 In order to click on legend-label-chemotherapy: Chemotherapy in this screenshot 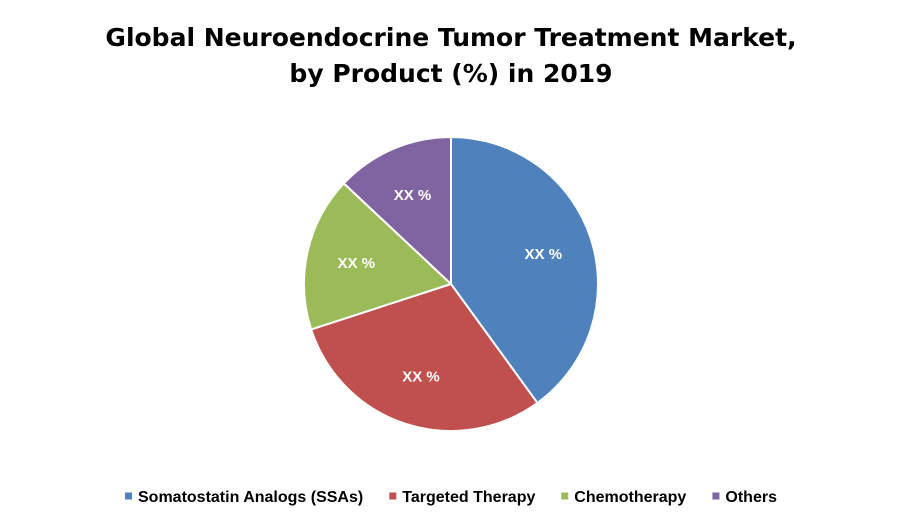, I will do `click(630, 497)`.